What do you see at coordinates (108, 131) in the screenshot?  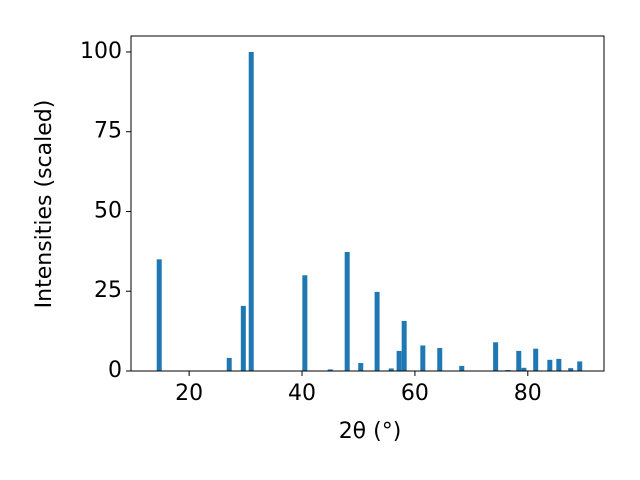 I see `y-tick-label: 75` at bounding box center [108, 131].